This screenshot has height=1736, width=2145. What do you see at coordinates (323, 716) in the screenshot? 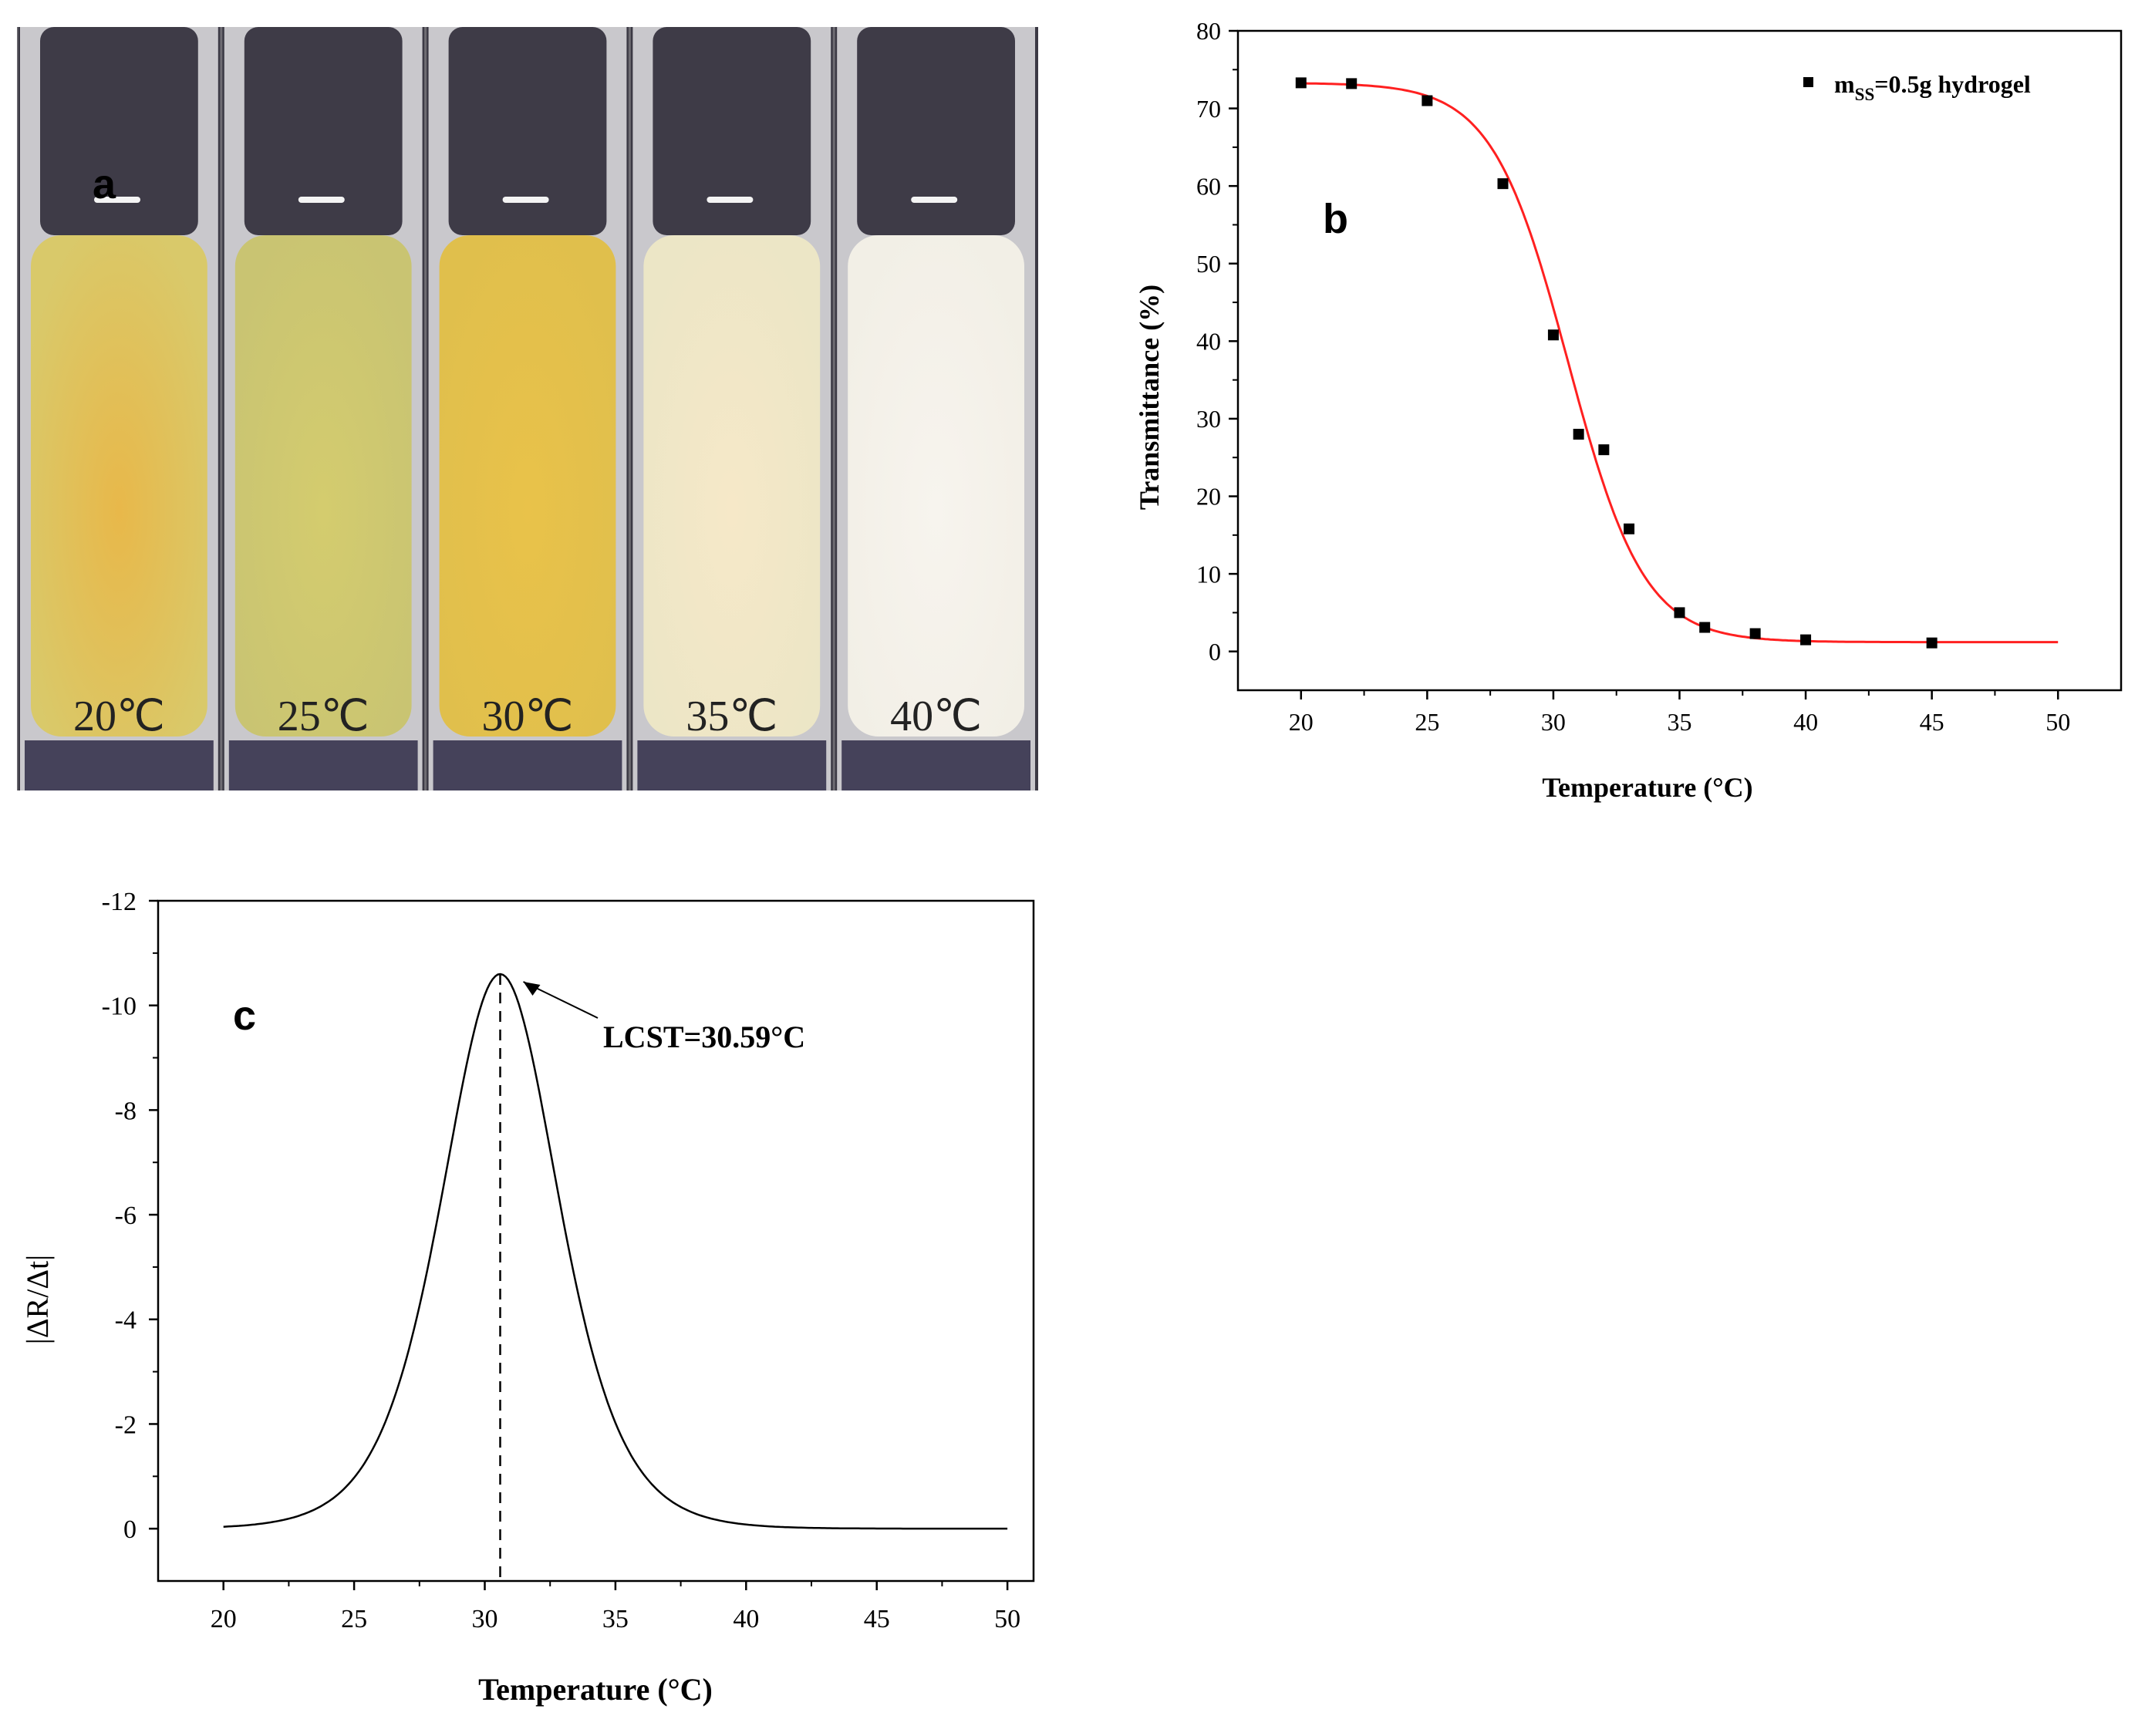
I see `temperature-label: 25℃` at bounding box center [323, 716].